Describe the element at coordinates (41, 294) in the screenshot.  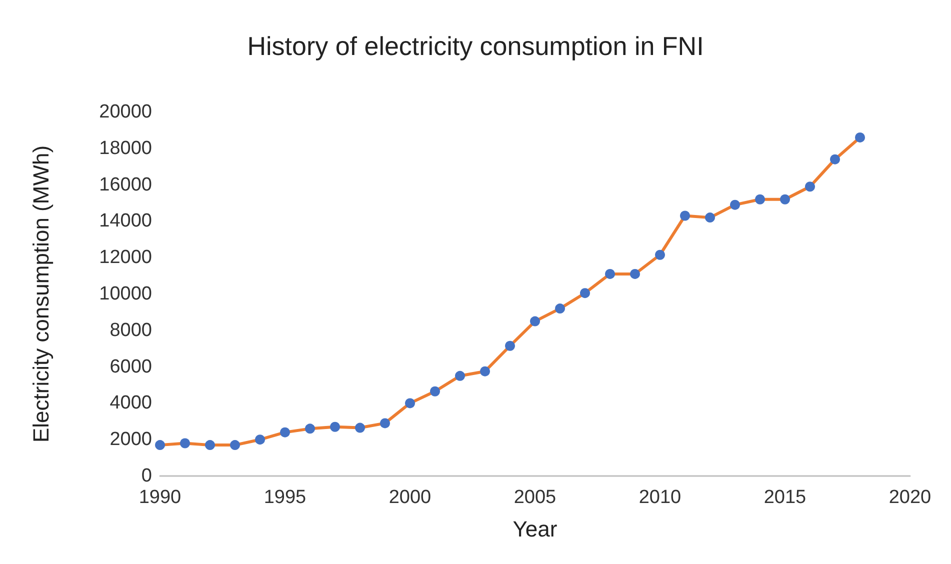
I see `y-axis-title: Electricity consumption (MWh)` at that location.